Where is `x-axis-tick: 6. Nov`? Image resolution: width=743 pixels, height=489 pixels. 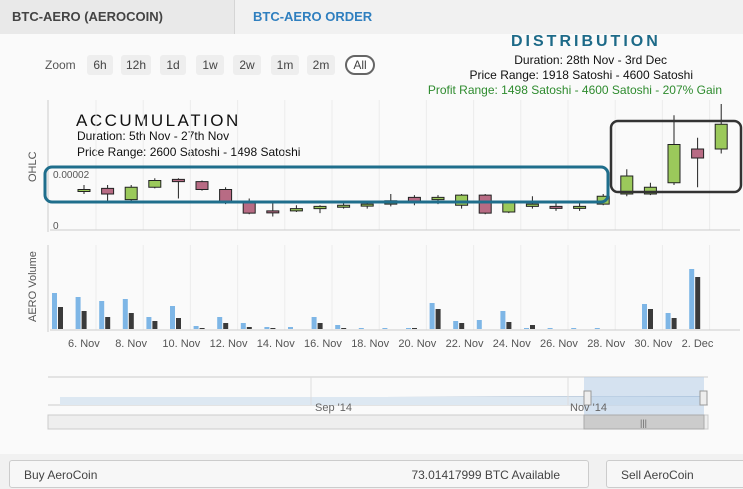 x-axis-tick: 6. Nov is located at coordinates (84, 344).